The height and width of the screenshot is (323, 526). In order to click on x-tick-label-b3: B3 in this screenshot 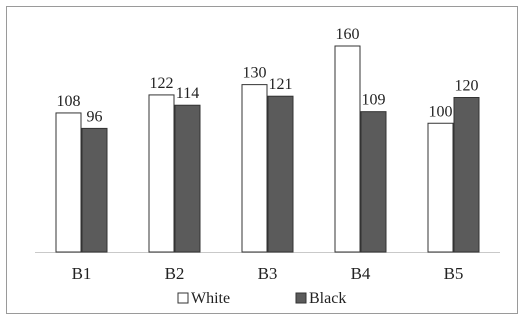, I will do `click(268, 273)`.